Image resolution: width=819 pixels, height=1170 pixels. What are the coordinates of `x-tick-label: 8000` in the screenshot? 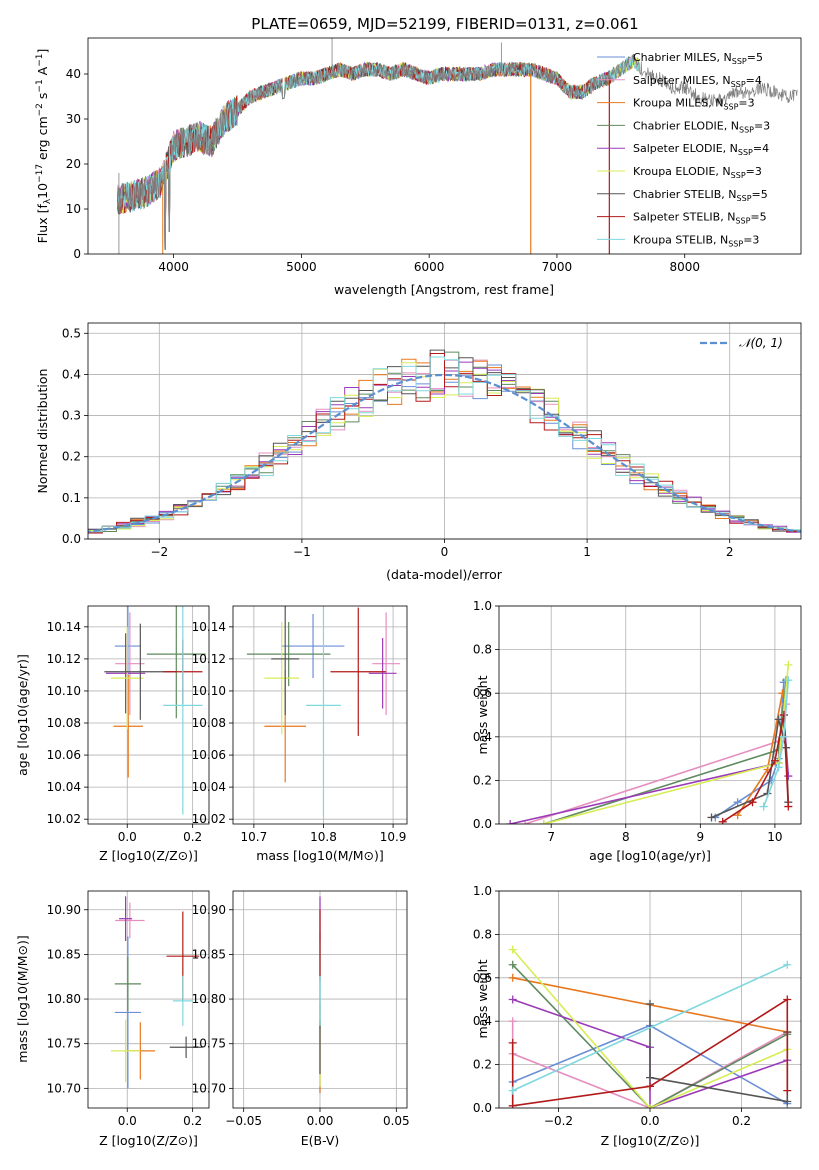 It's located at (684, 267).